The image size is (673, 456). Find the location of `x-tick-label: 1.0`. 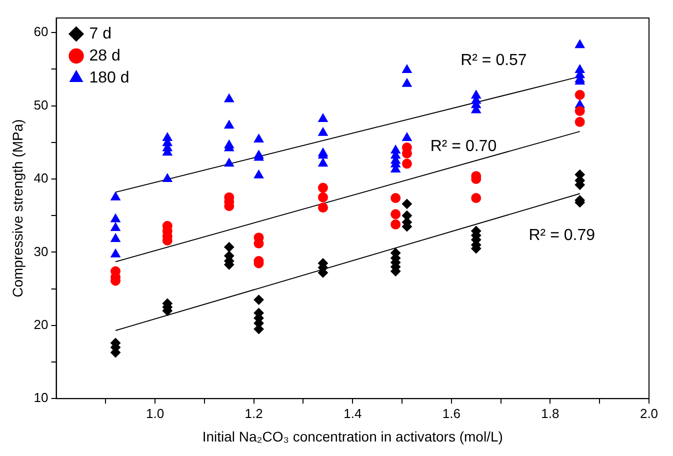

x-tick-label: 1.0 is located at coordinates (155, 413).